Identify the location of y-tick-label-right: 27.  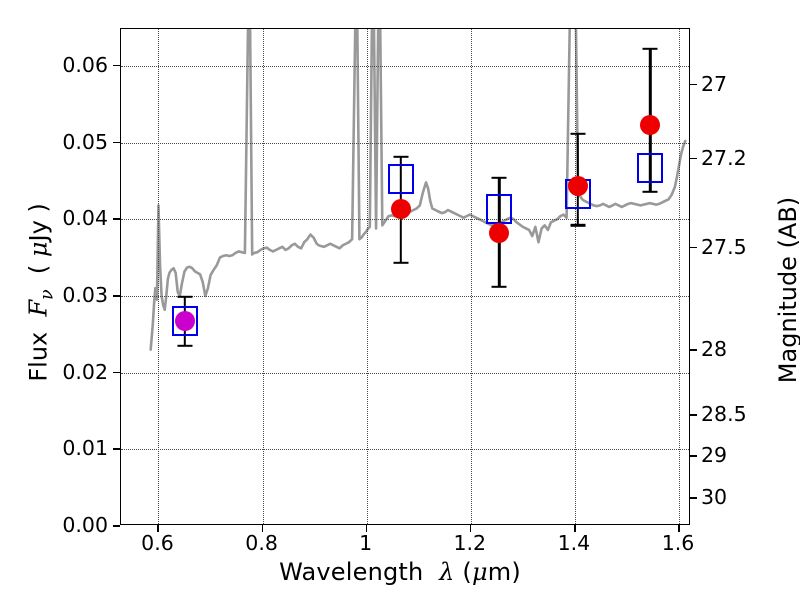
(714, 83).